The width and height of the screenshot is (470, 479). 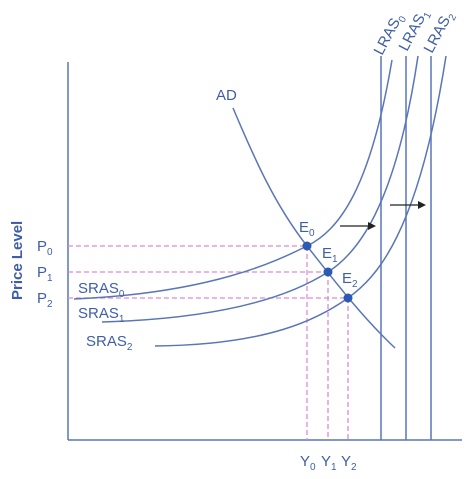 What do you see at coordinates (308, 463) in the screenshot?
I see `y0-label: Y0` at bounding box center [308, 463].